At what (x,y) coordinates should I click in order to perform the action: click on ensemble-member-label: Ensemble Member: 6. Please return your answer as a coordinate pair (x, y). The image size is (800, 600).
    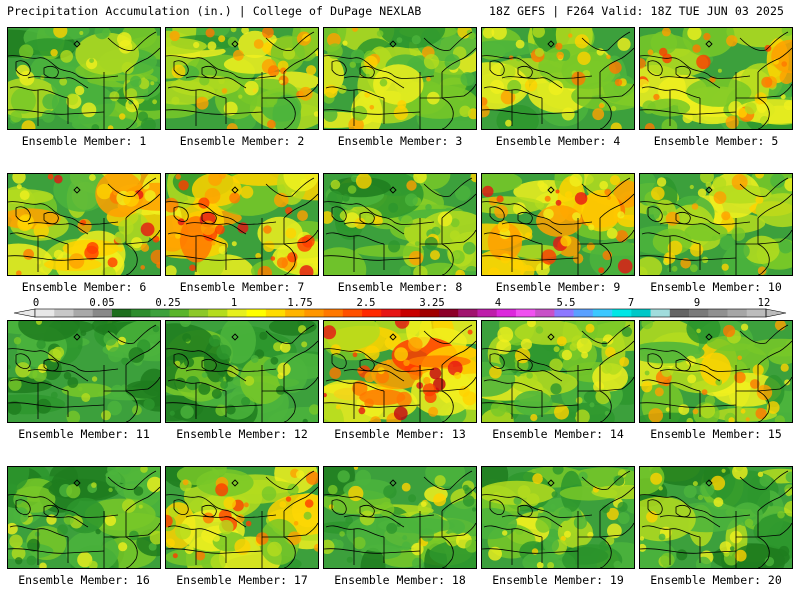
    Looking at the image, I should click on (84, 287).